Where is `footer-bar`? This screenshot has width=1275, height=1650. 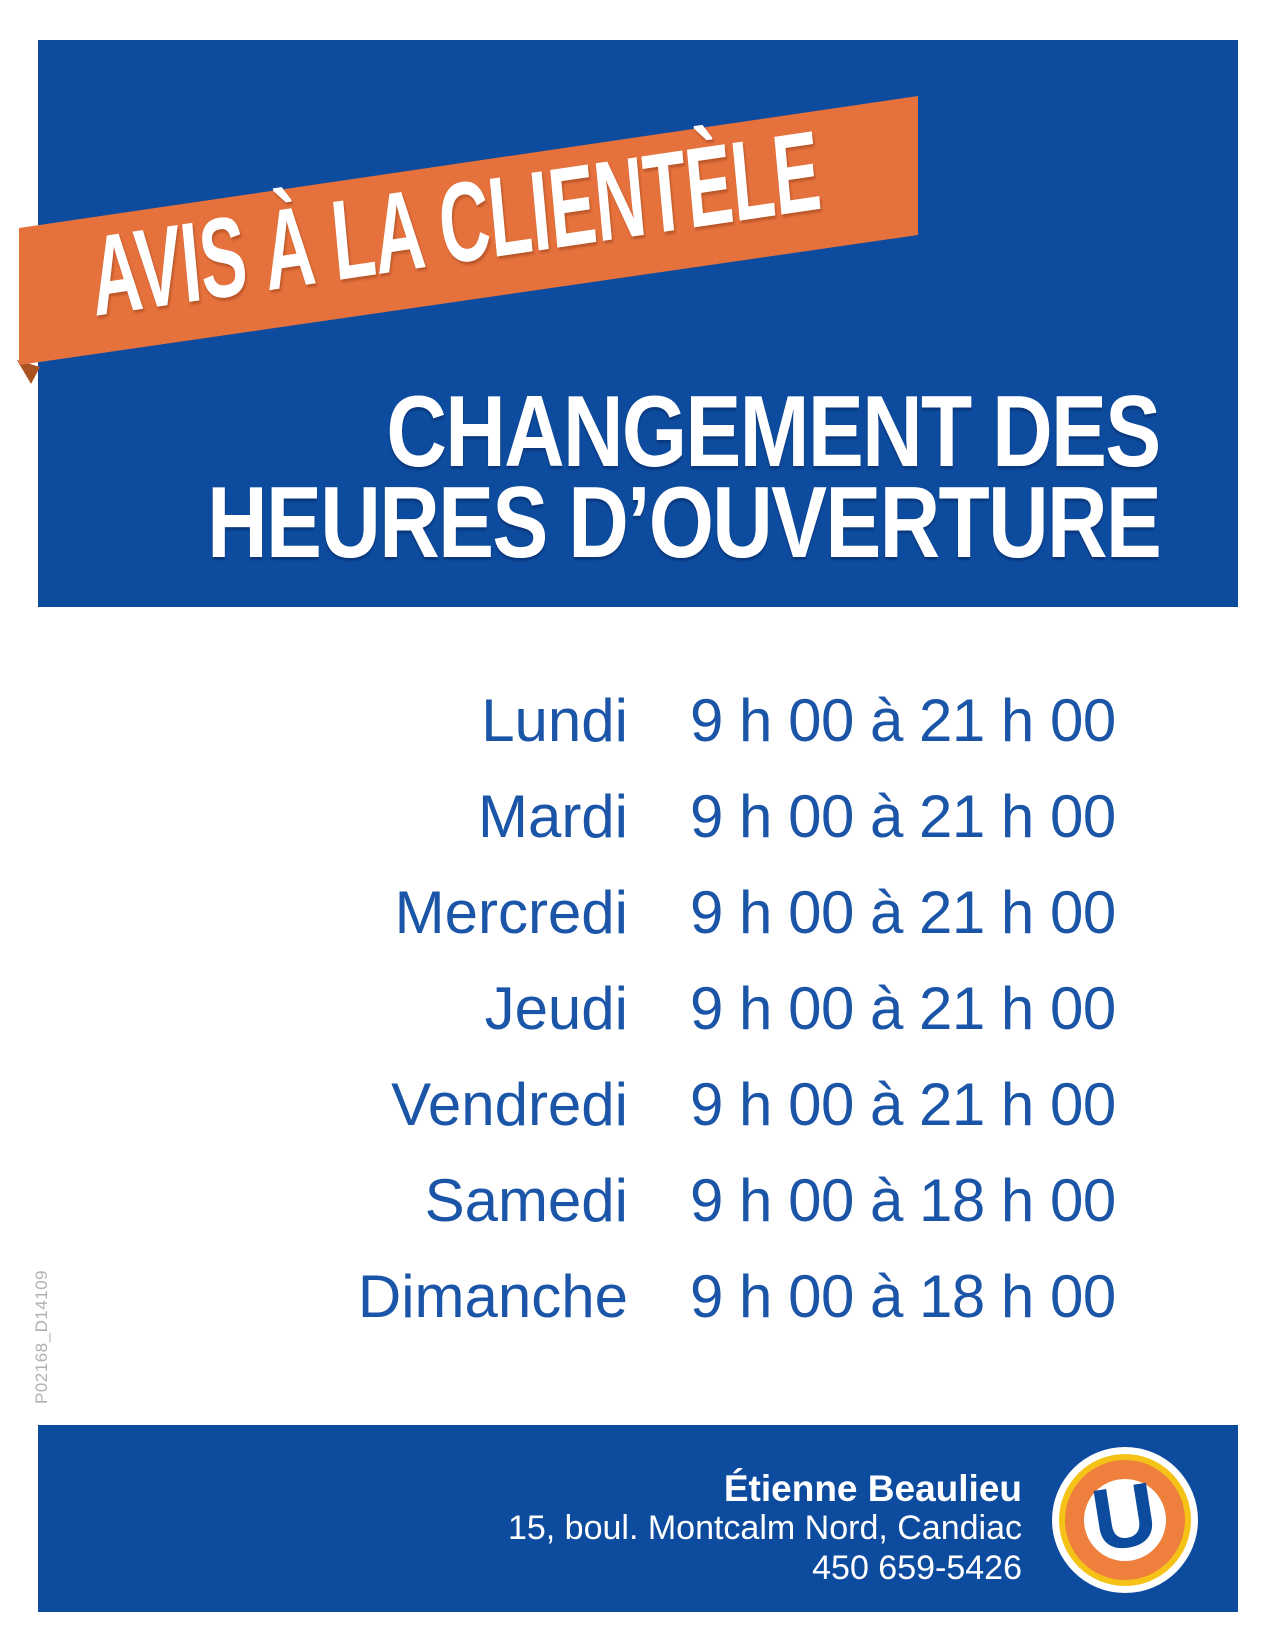 footer-bar is located at coordinates (638, 1518).